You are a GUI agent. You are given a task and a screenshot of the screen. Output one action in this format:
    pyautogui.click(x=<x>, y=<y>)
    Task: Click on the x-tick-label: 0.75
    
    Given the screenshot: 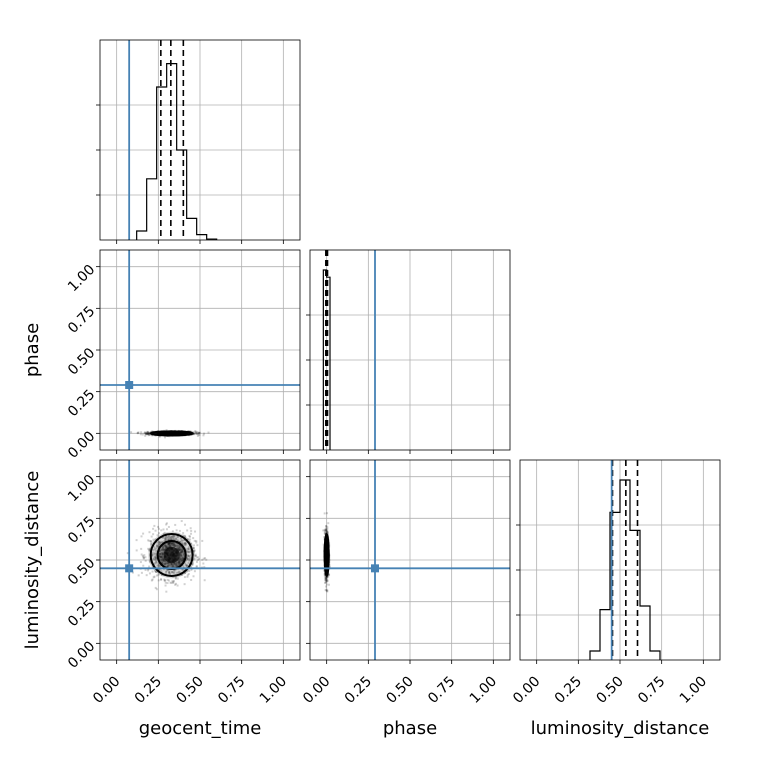 What is the action you would take?
    pyautogui.click(x=441, y=690)
    